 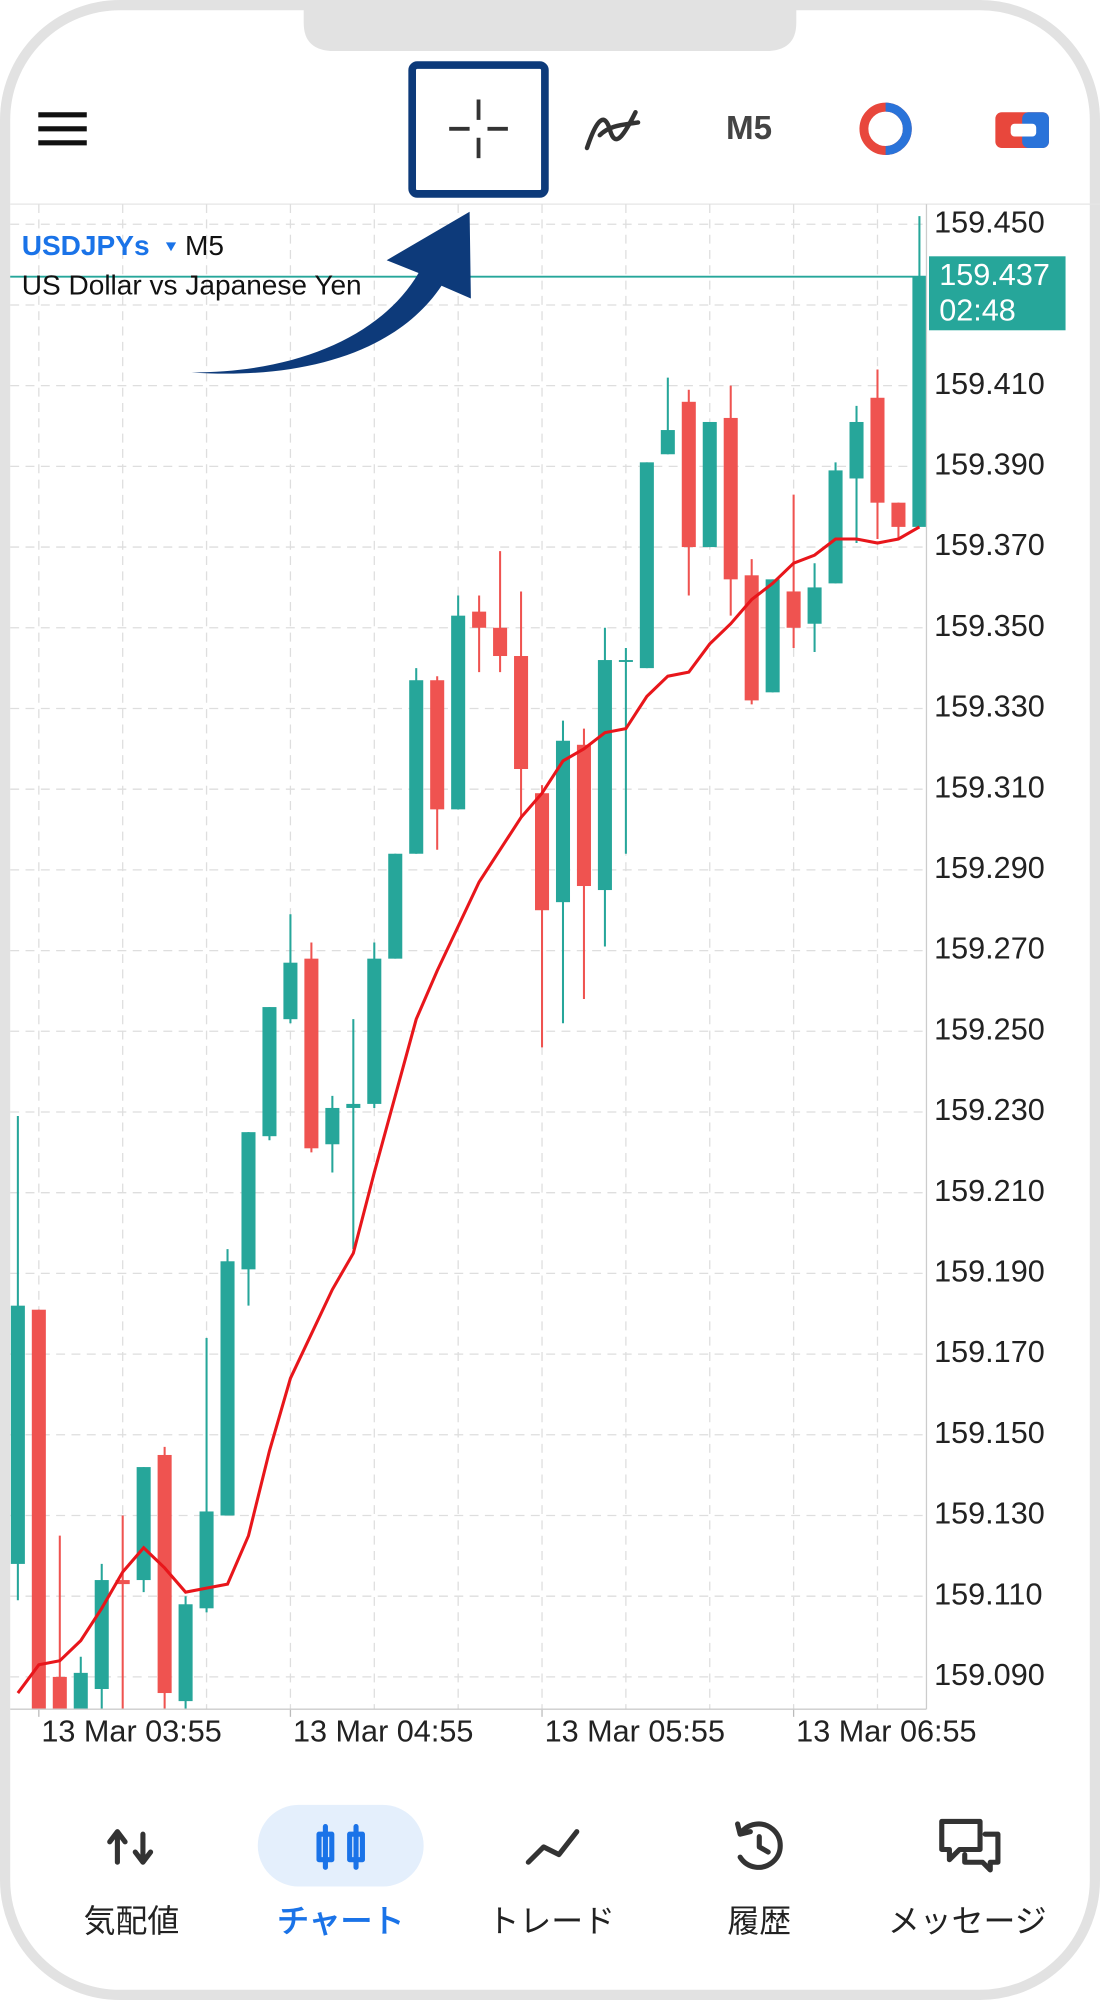 I want to click on account-button, so click(x=1022, y=130).